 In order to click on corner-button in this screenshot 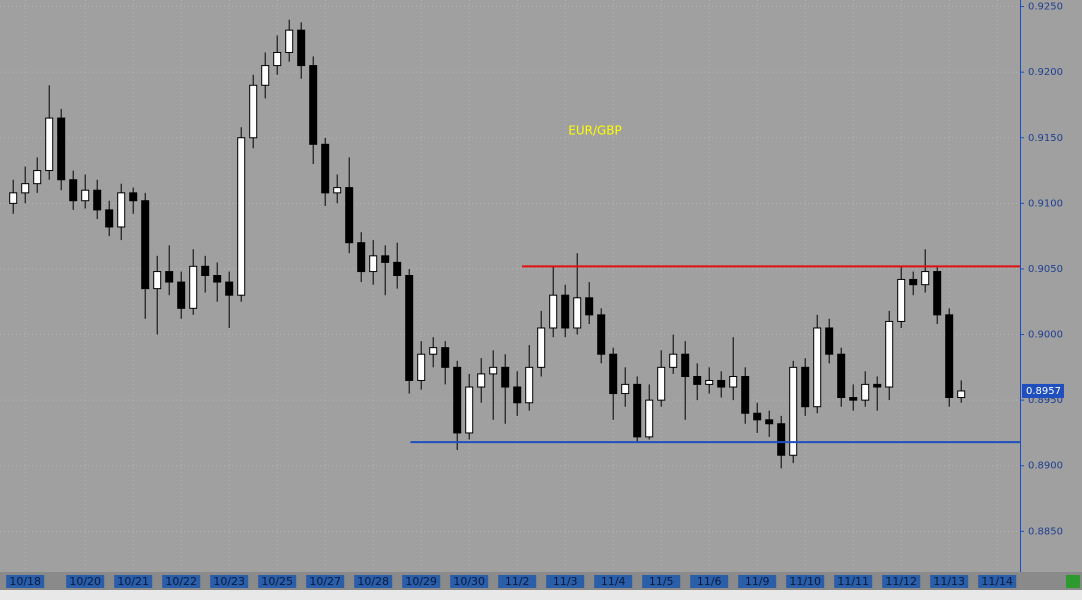, I will do `click(1073, 581)`.